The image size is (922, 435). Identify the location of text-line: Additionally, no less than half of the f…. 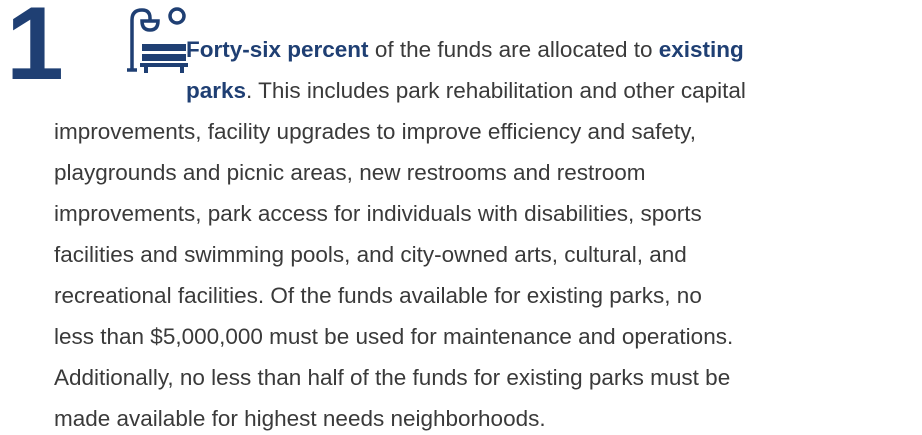
(392, 378).